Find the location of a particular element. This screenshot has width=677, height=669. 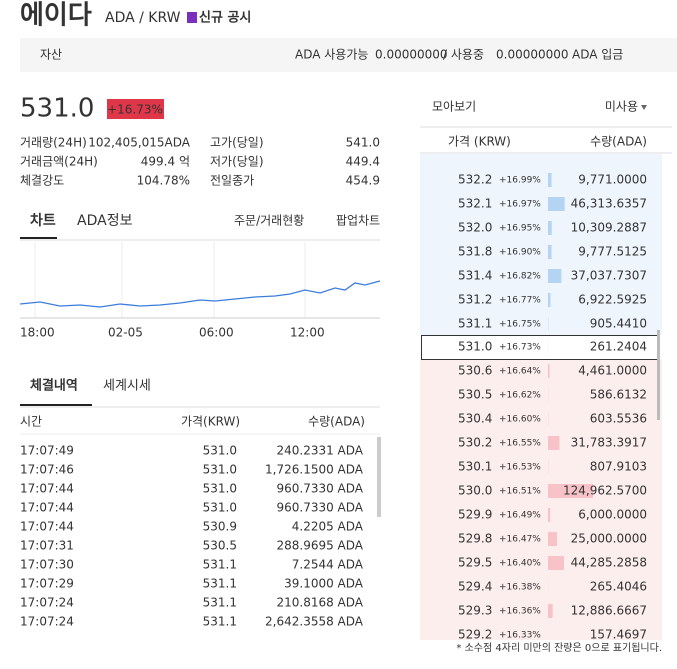

column-header: 가격(KRW) is located at coordinates (210, 422).